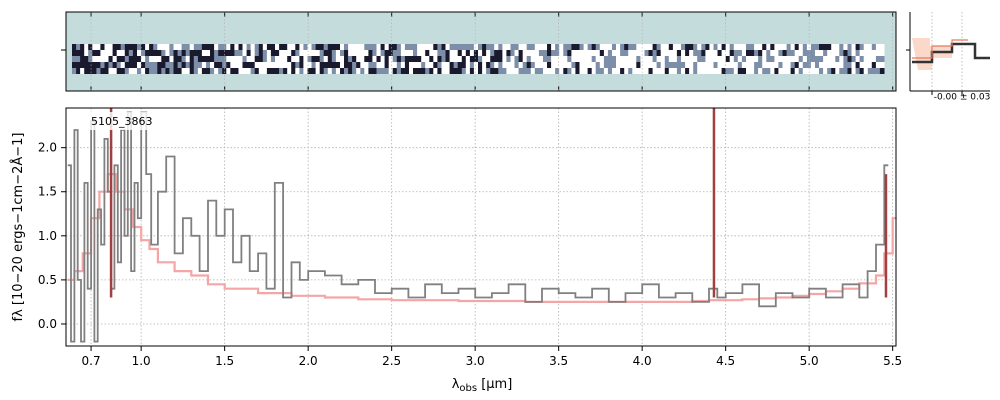  I want to click on y-tick-label-1: 0.5, so click(47, 280).